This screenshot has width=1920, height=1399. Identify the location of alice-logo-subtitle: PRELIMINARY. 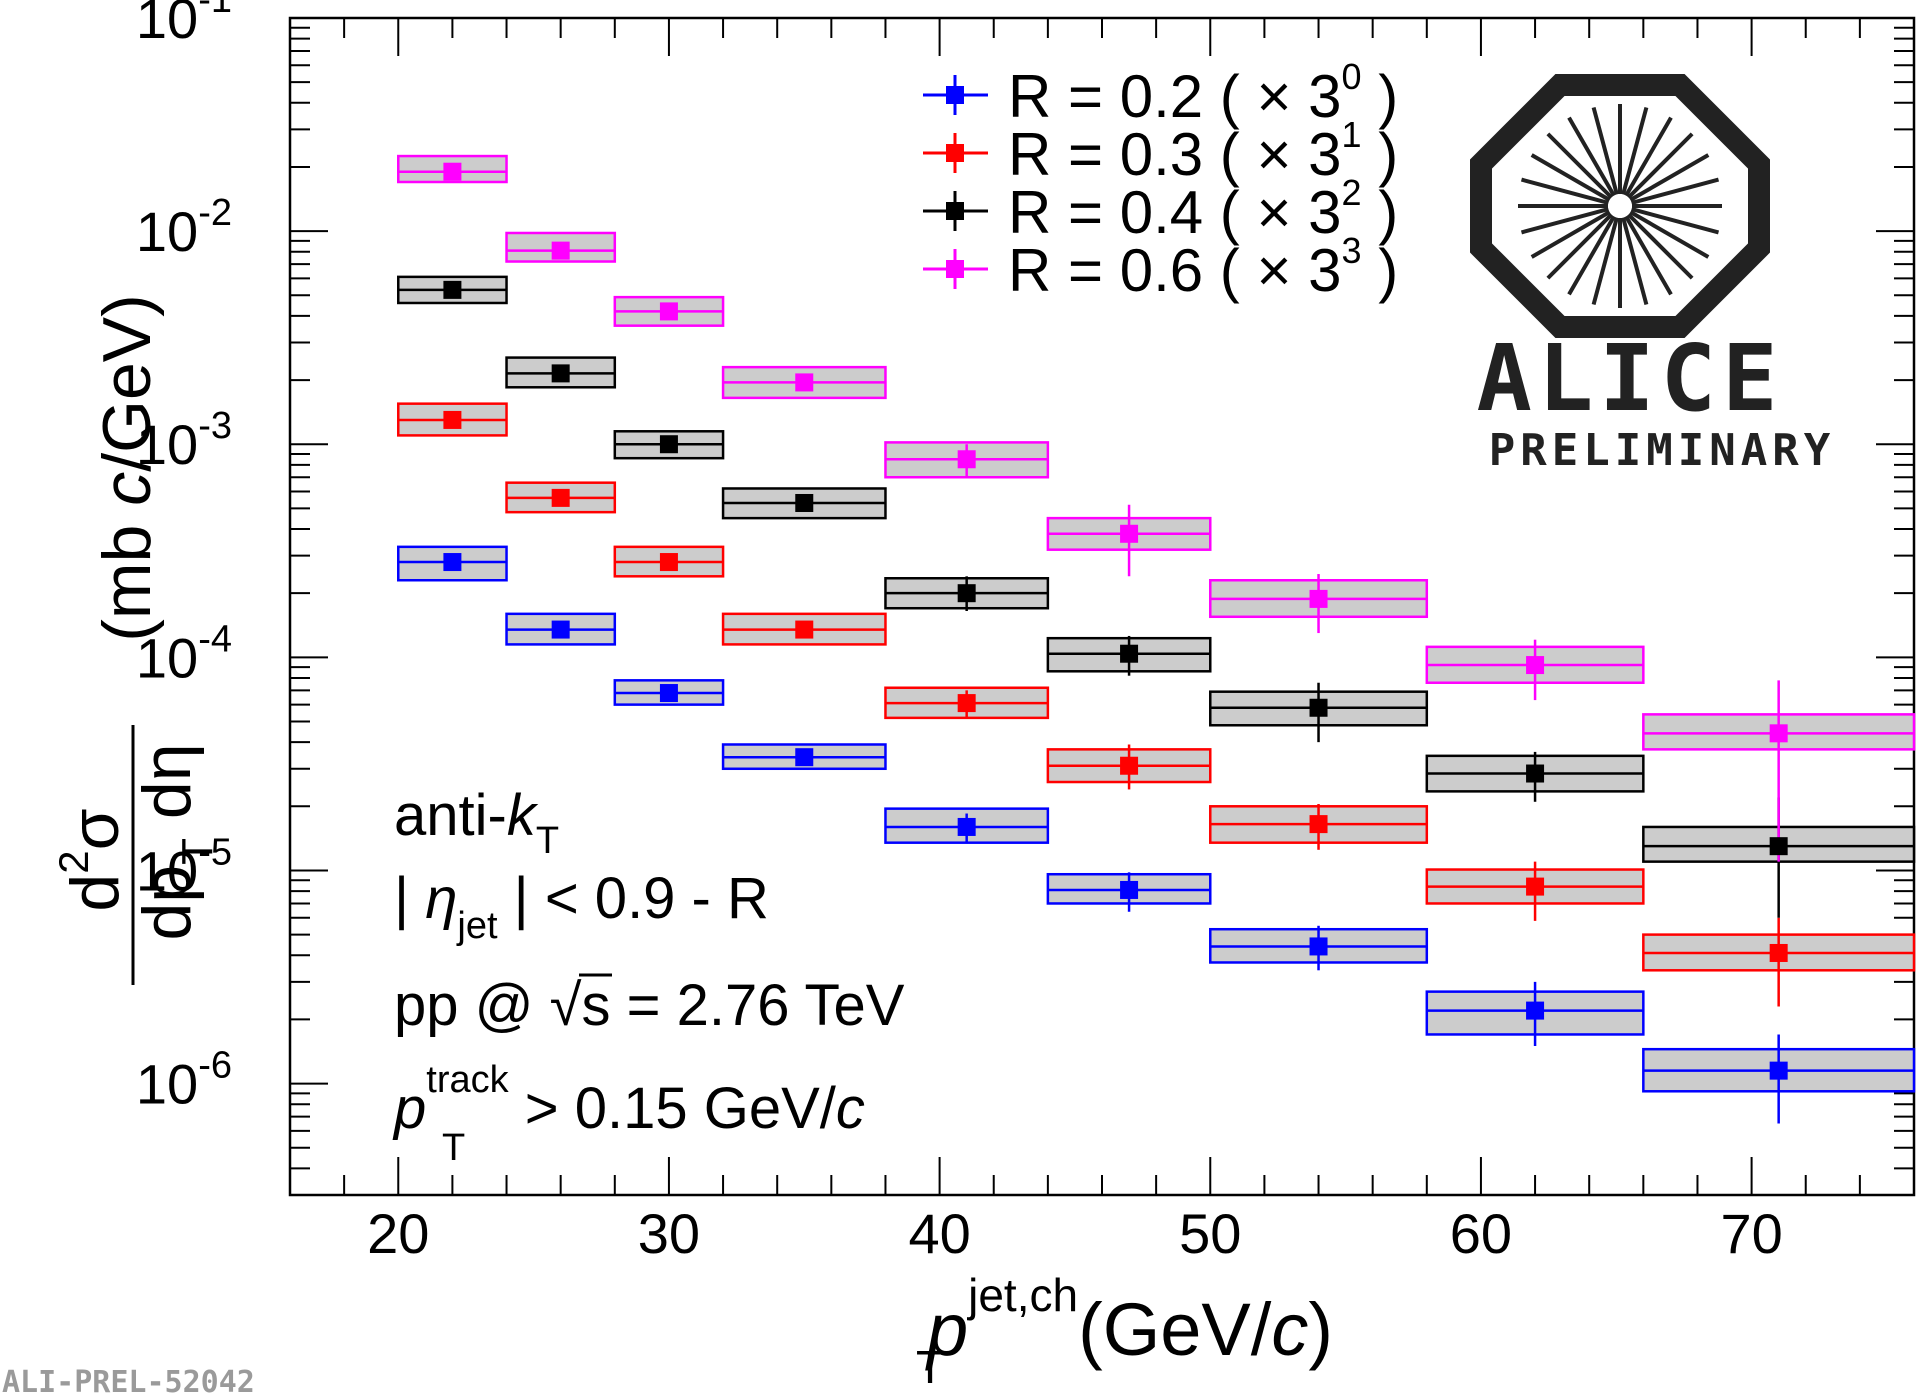
(1662, 450).